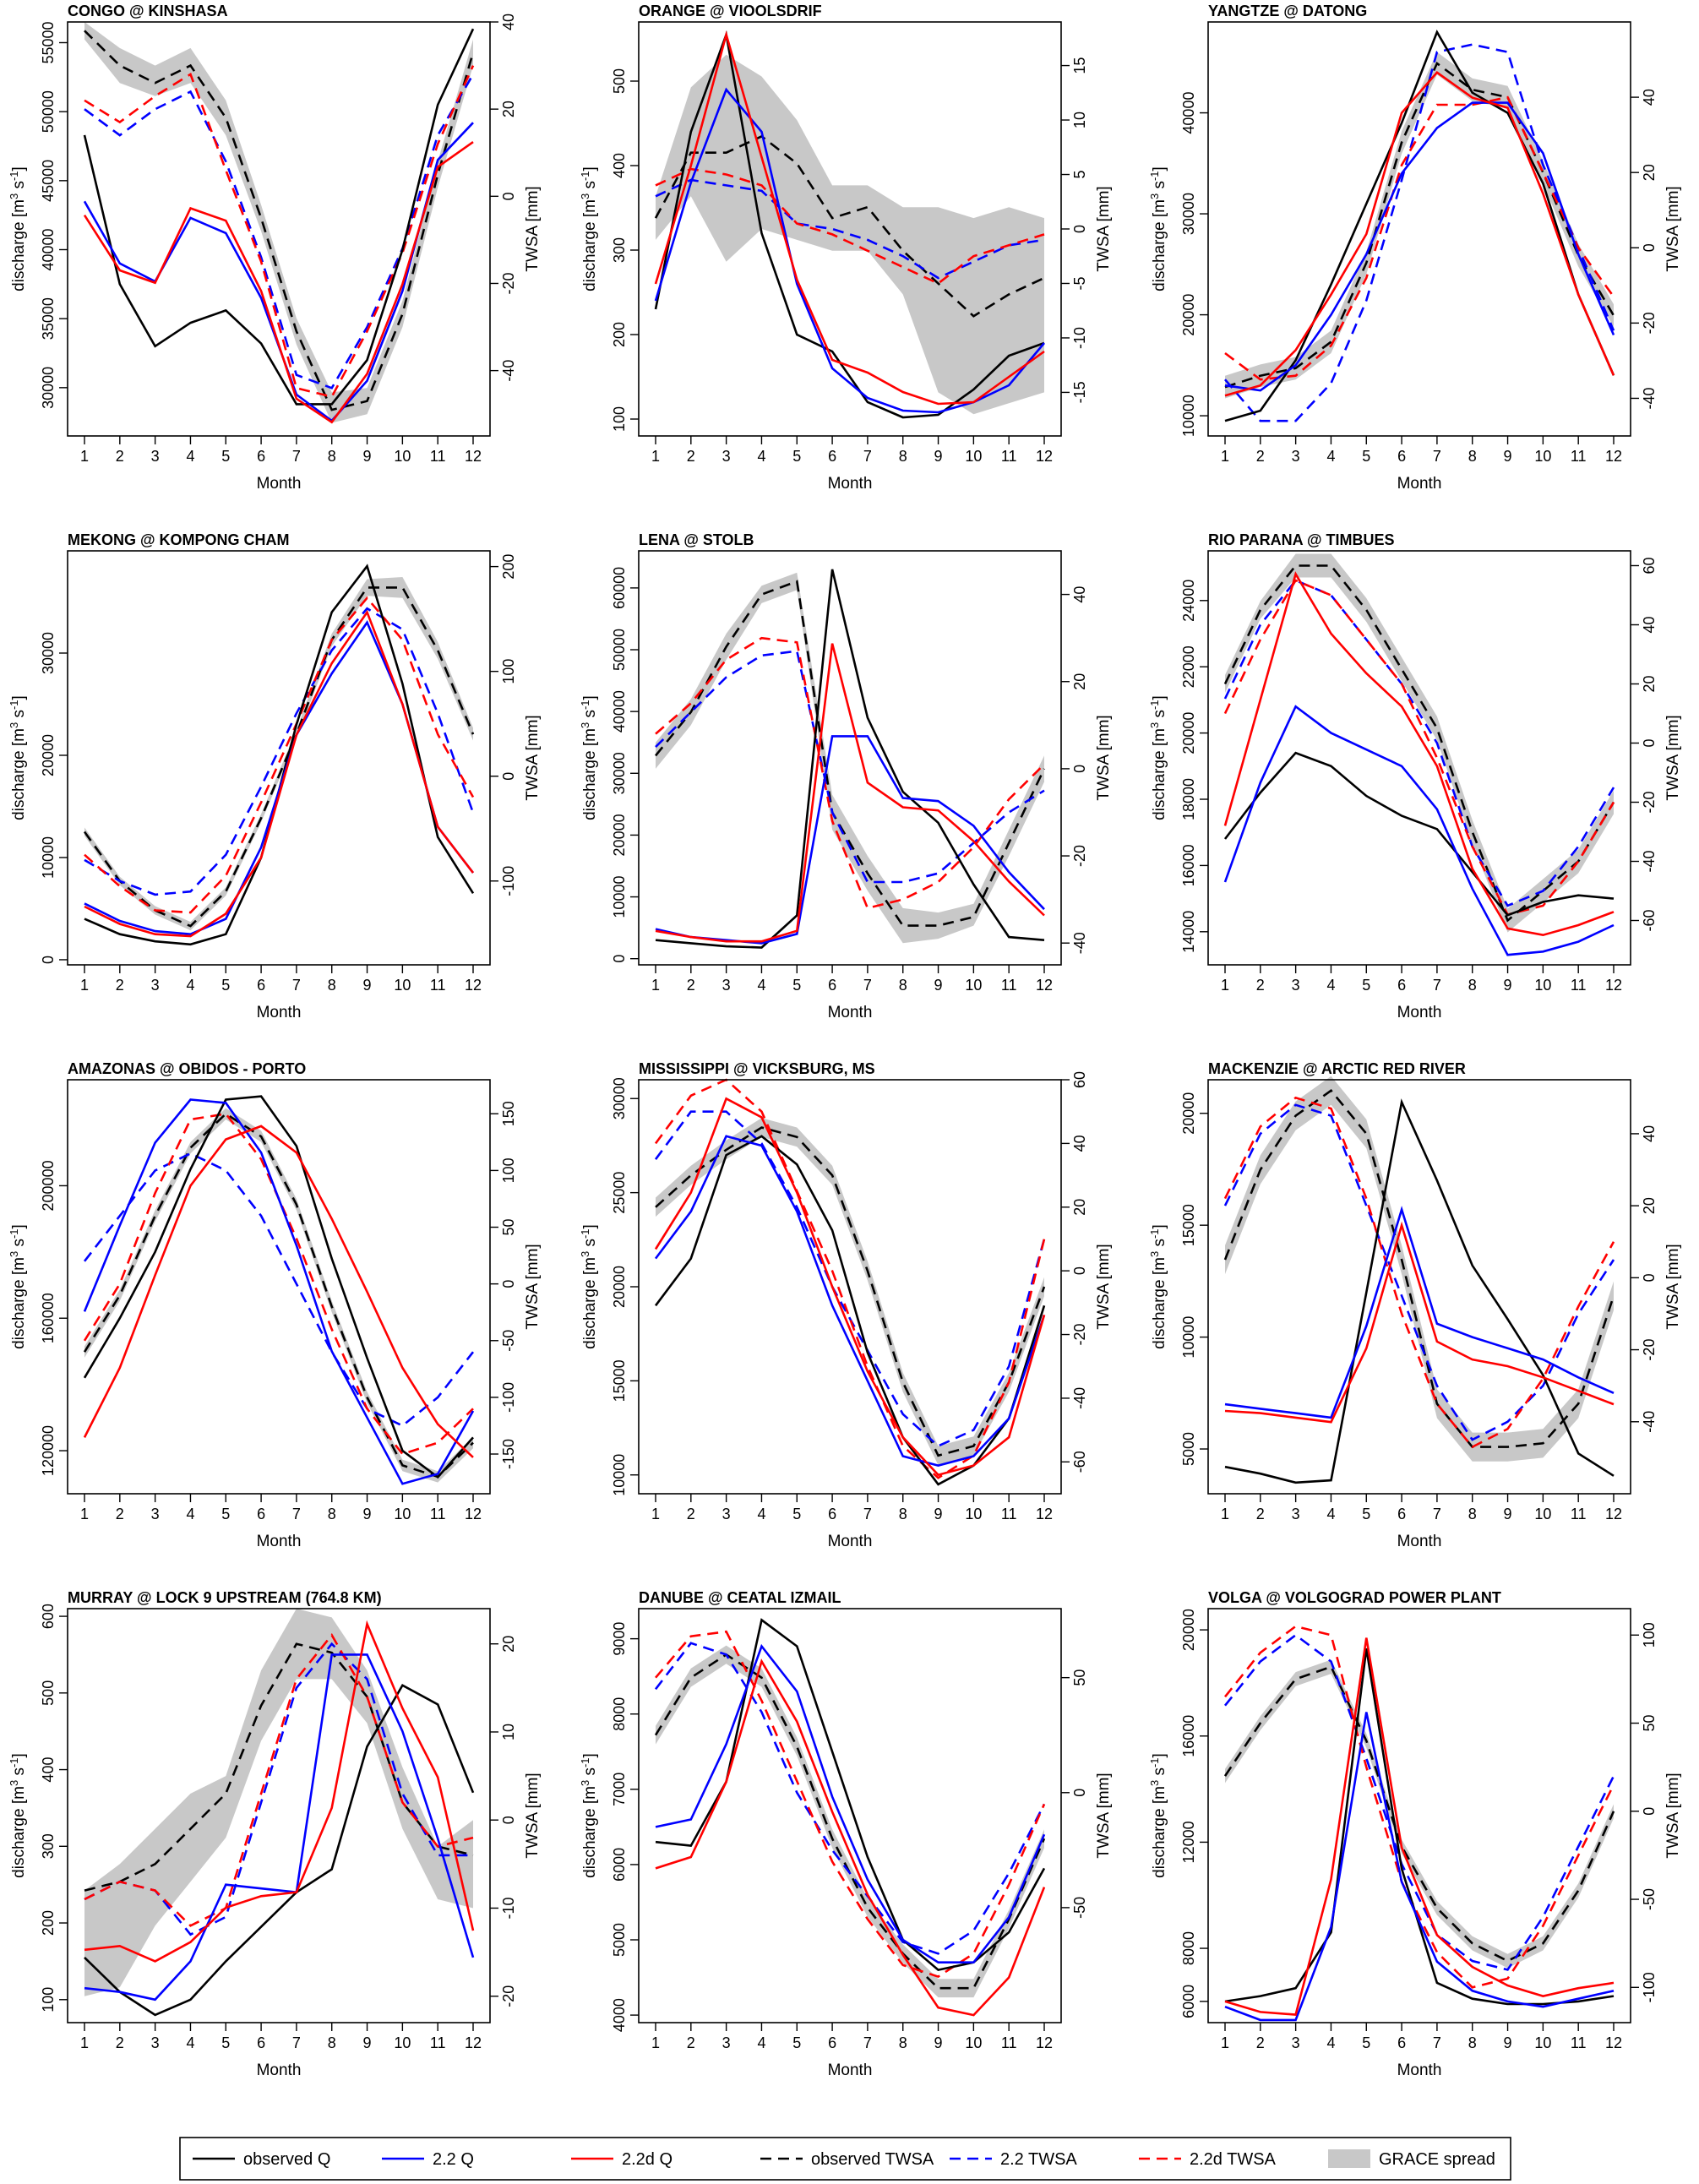 This screenshot has width=1699, height=2184. What do you see at coordinates (1649, 97) in the screenshot?
I see `y-right-tick-label: 40` at bounding box center [1649, 97].